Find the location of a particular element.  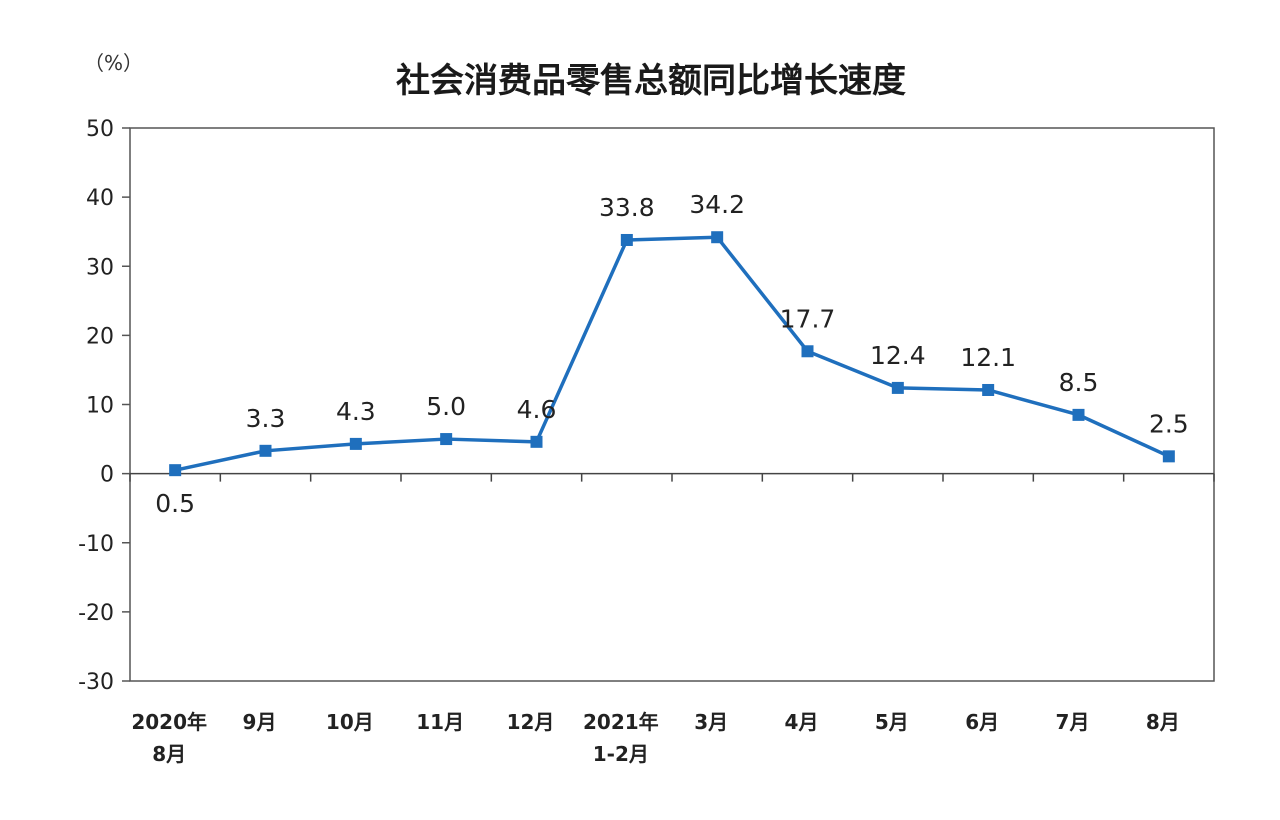

y-tick-label: 0 is located at coordinates (107, 475).